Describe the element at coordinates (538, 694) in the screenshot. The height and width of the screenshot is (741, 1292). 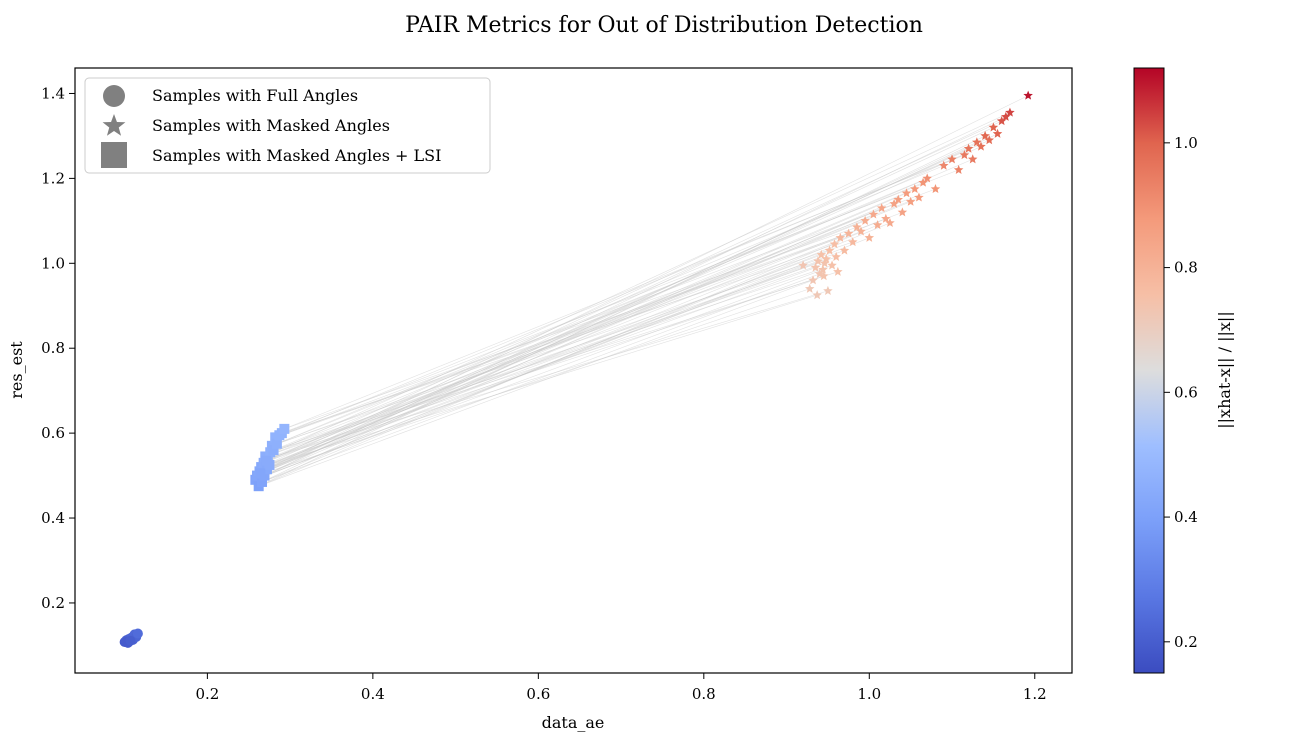
I see `x-tick-label: 0.6` at that location.